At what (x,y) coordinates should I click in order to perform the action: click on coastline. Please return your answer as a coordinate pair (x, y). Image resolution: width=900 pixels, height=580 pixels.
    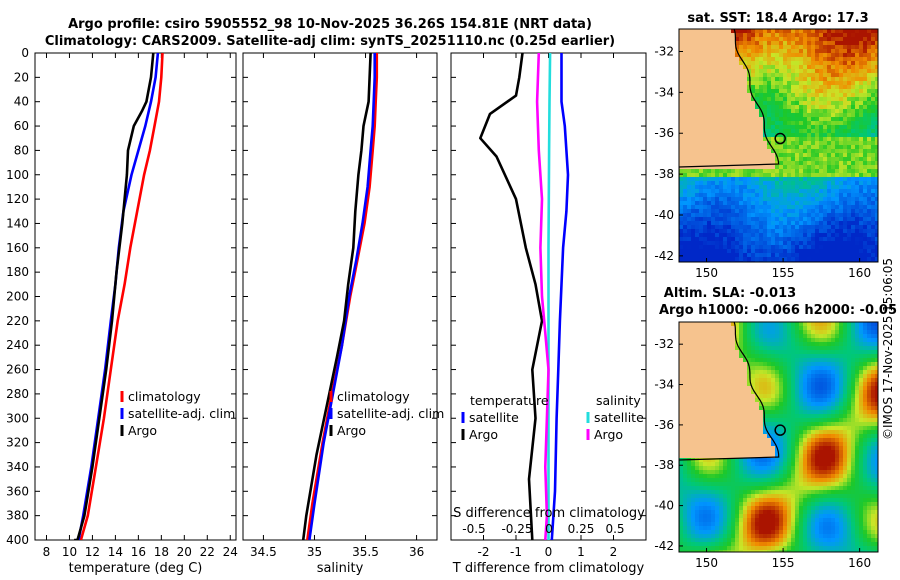
    Looking at the image, I should click on (729, 436).